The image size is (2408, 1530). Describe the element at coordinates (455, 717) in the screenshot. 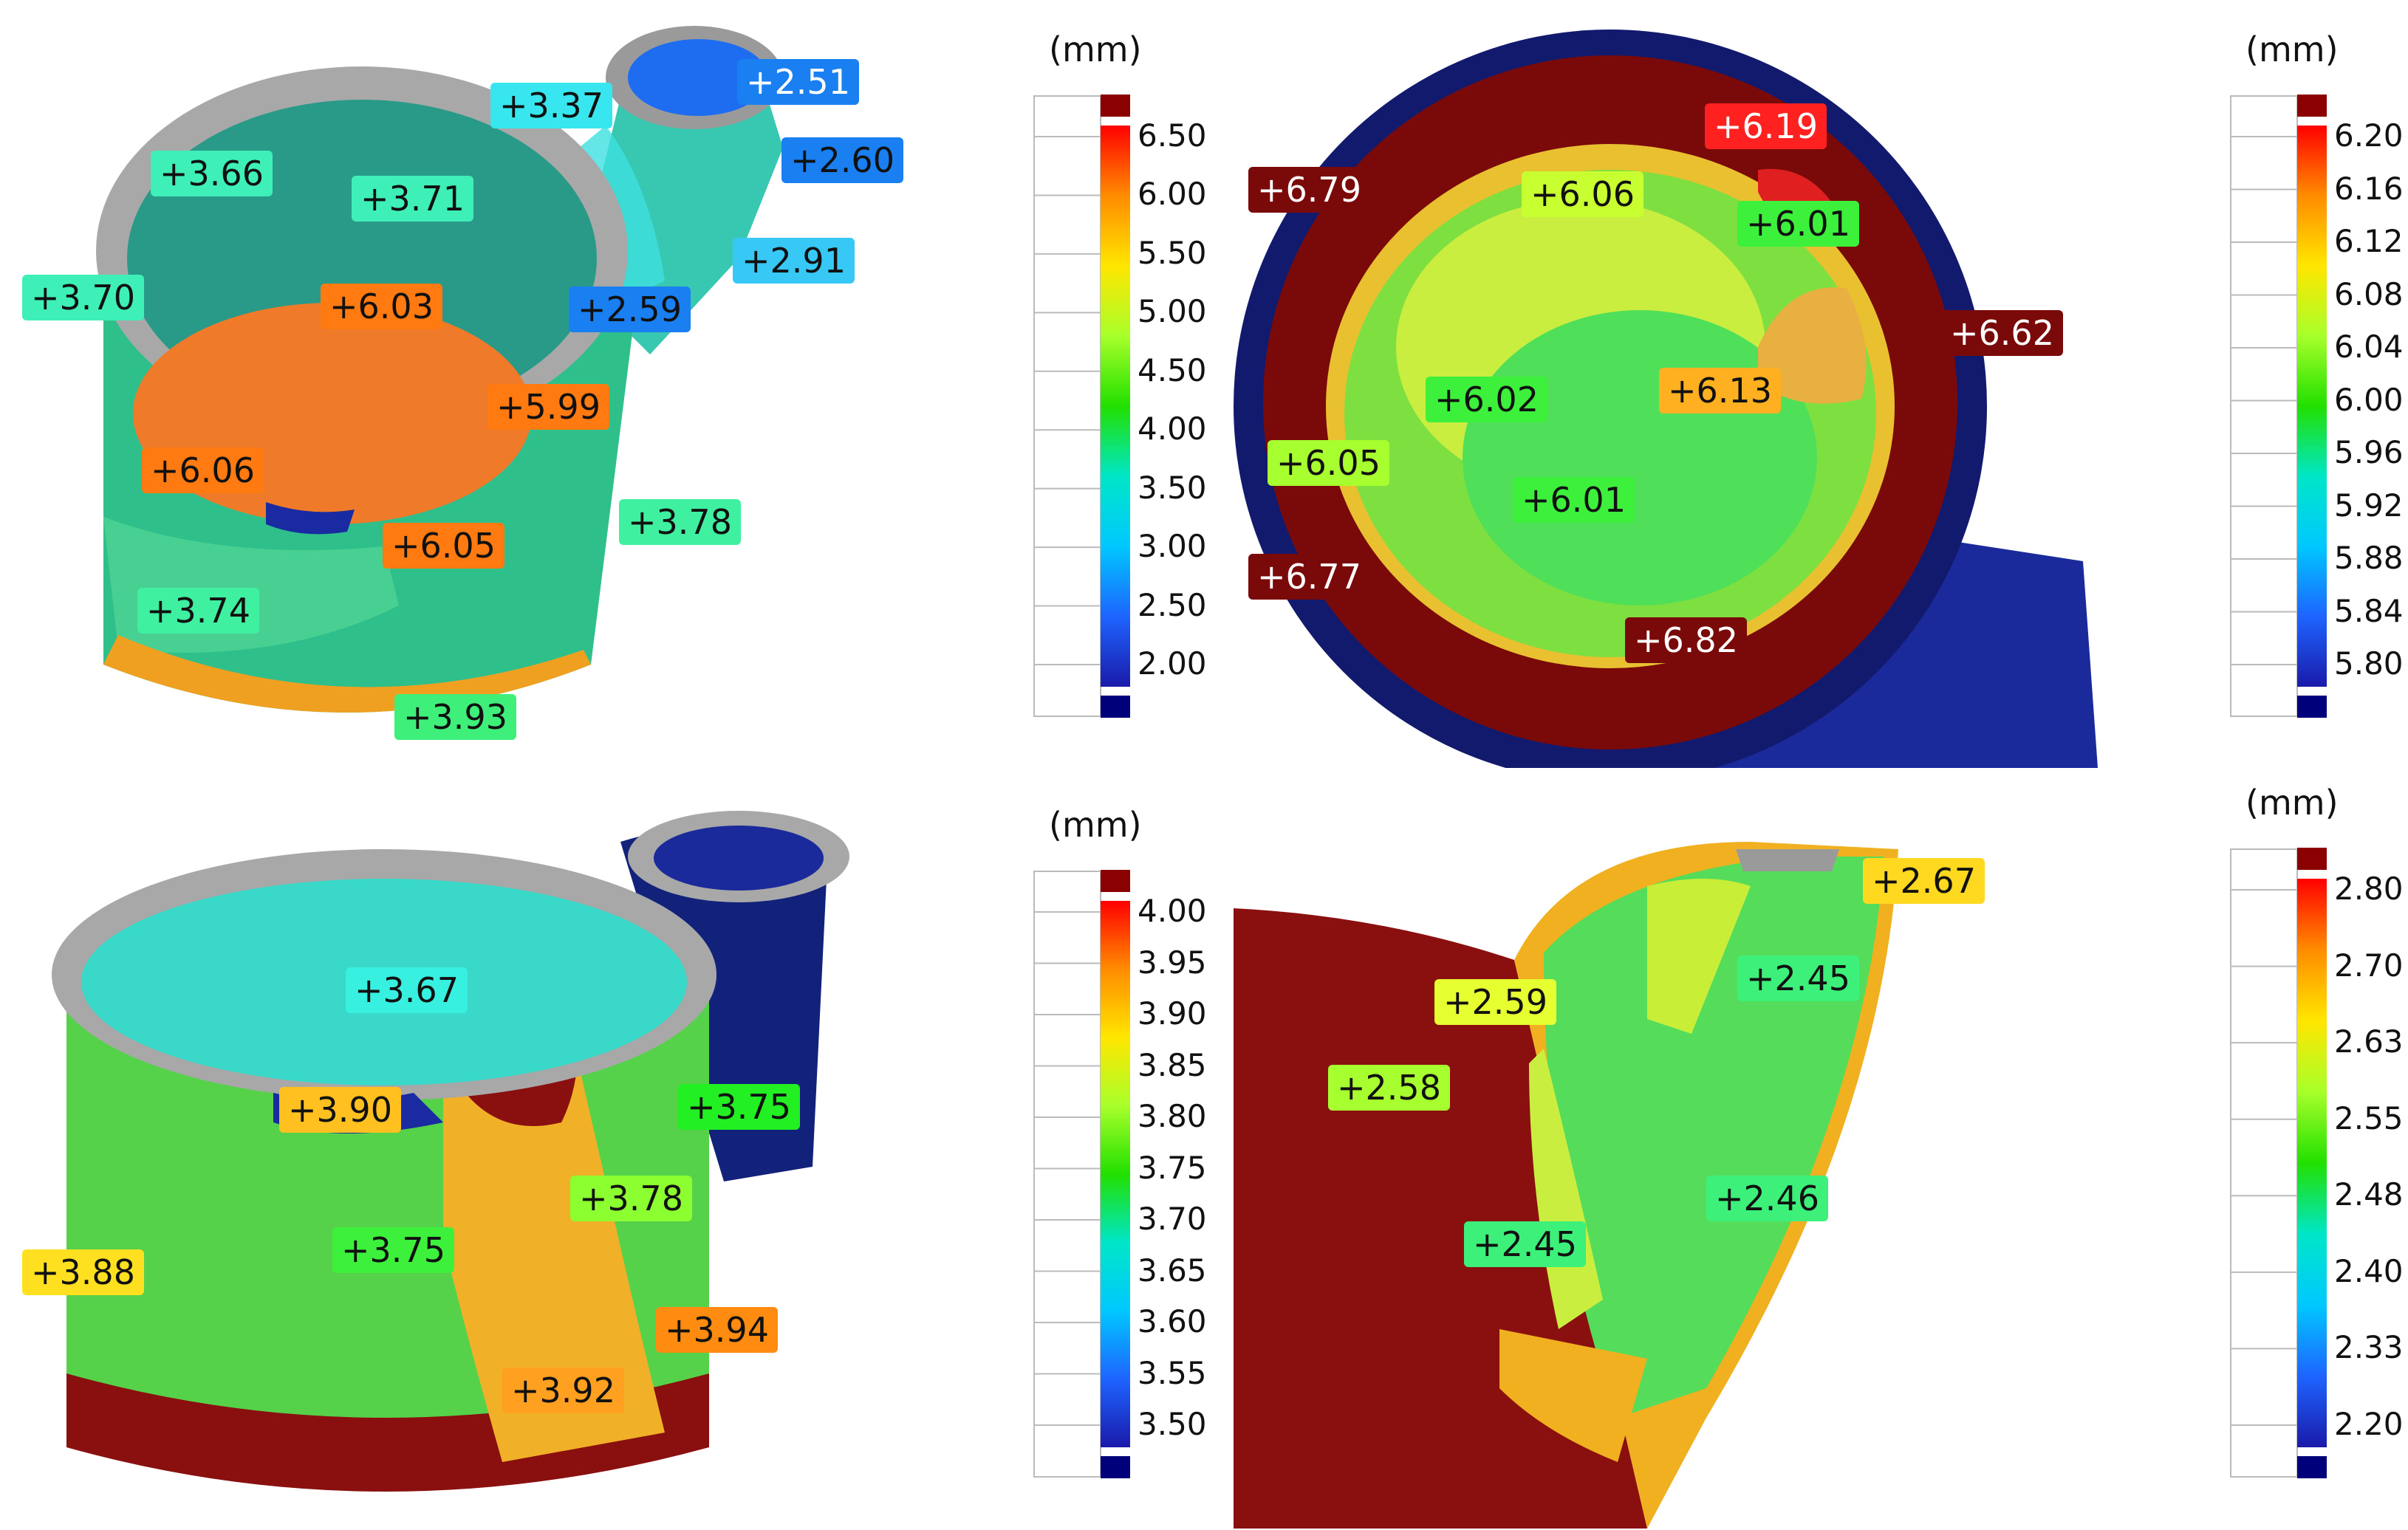

I see `callout-label: +3.93` at that location.